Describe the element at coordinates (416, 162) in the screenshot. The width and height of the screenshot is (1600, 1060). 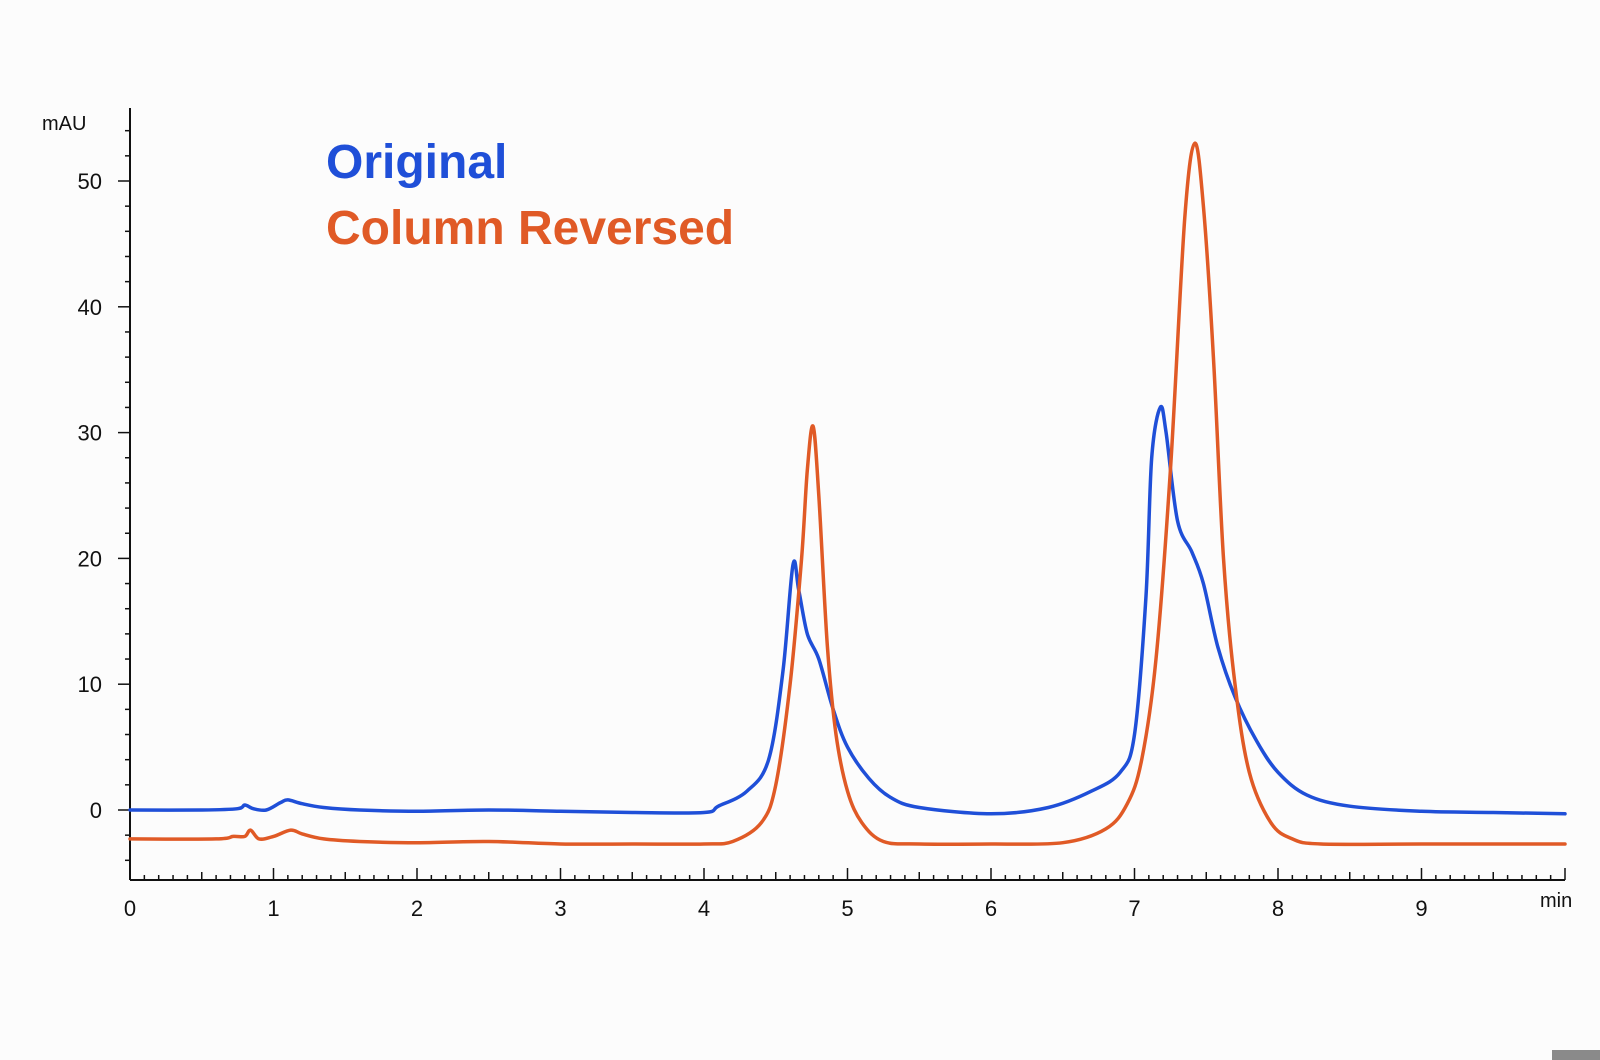
I see `legend-label-original: Original` at that location.